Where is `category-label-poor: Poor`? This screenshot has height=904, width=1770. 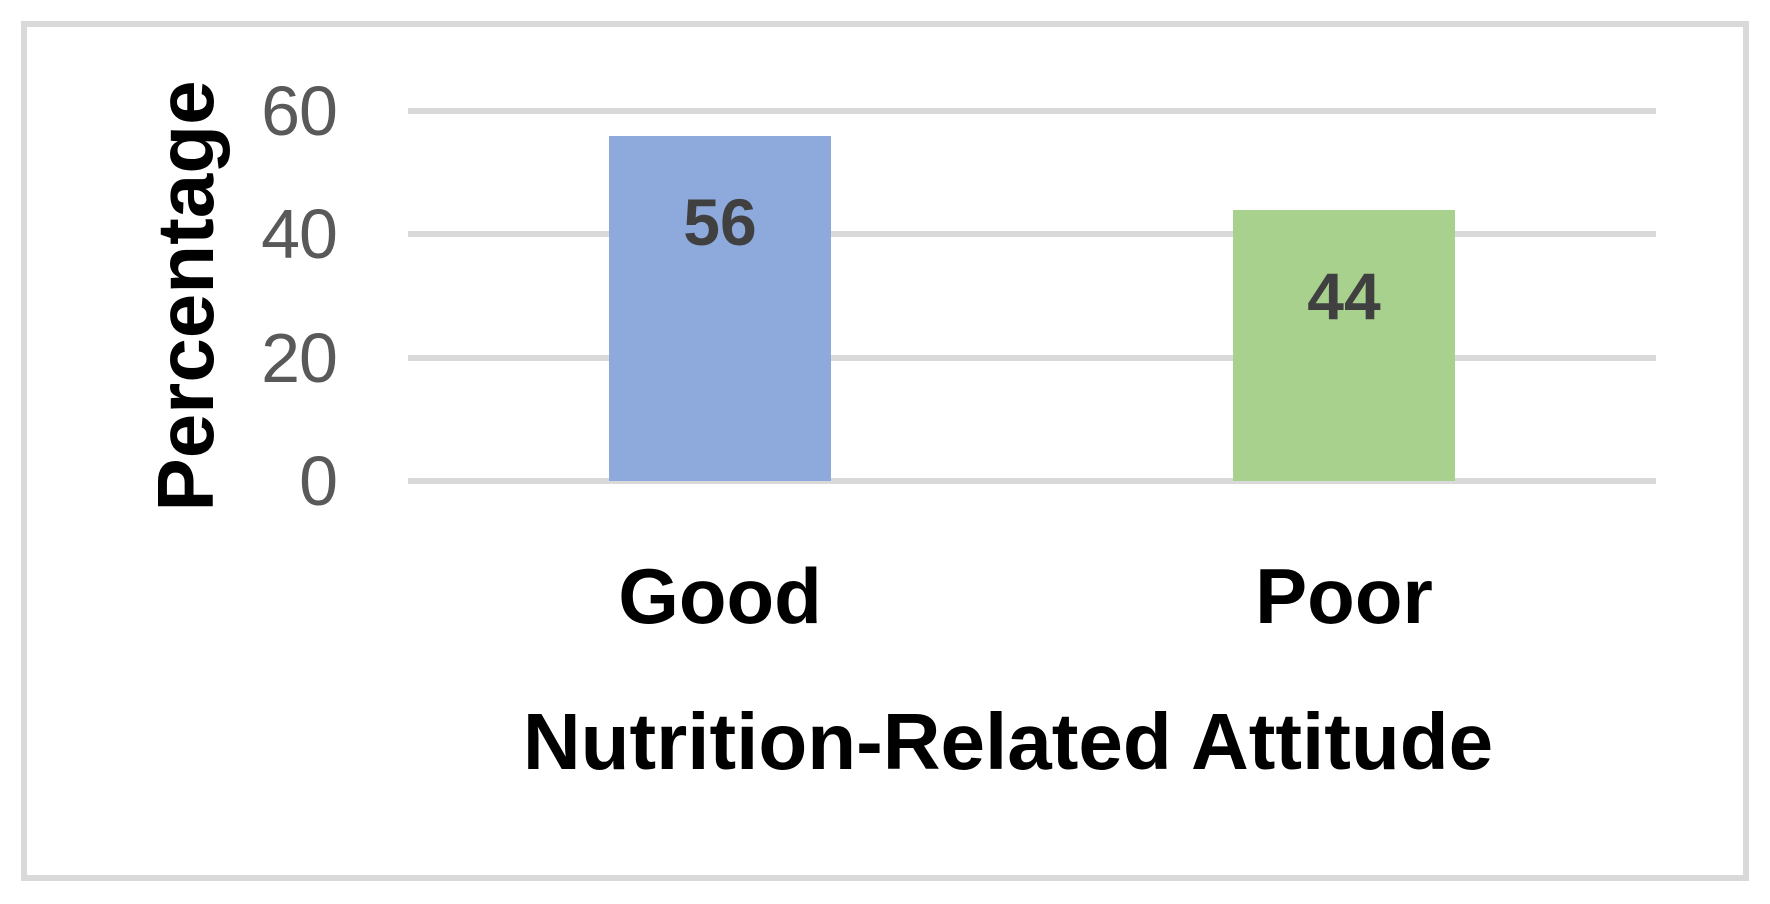 category-label-poor: Poor is located at coordinates (1344, 595).